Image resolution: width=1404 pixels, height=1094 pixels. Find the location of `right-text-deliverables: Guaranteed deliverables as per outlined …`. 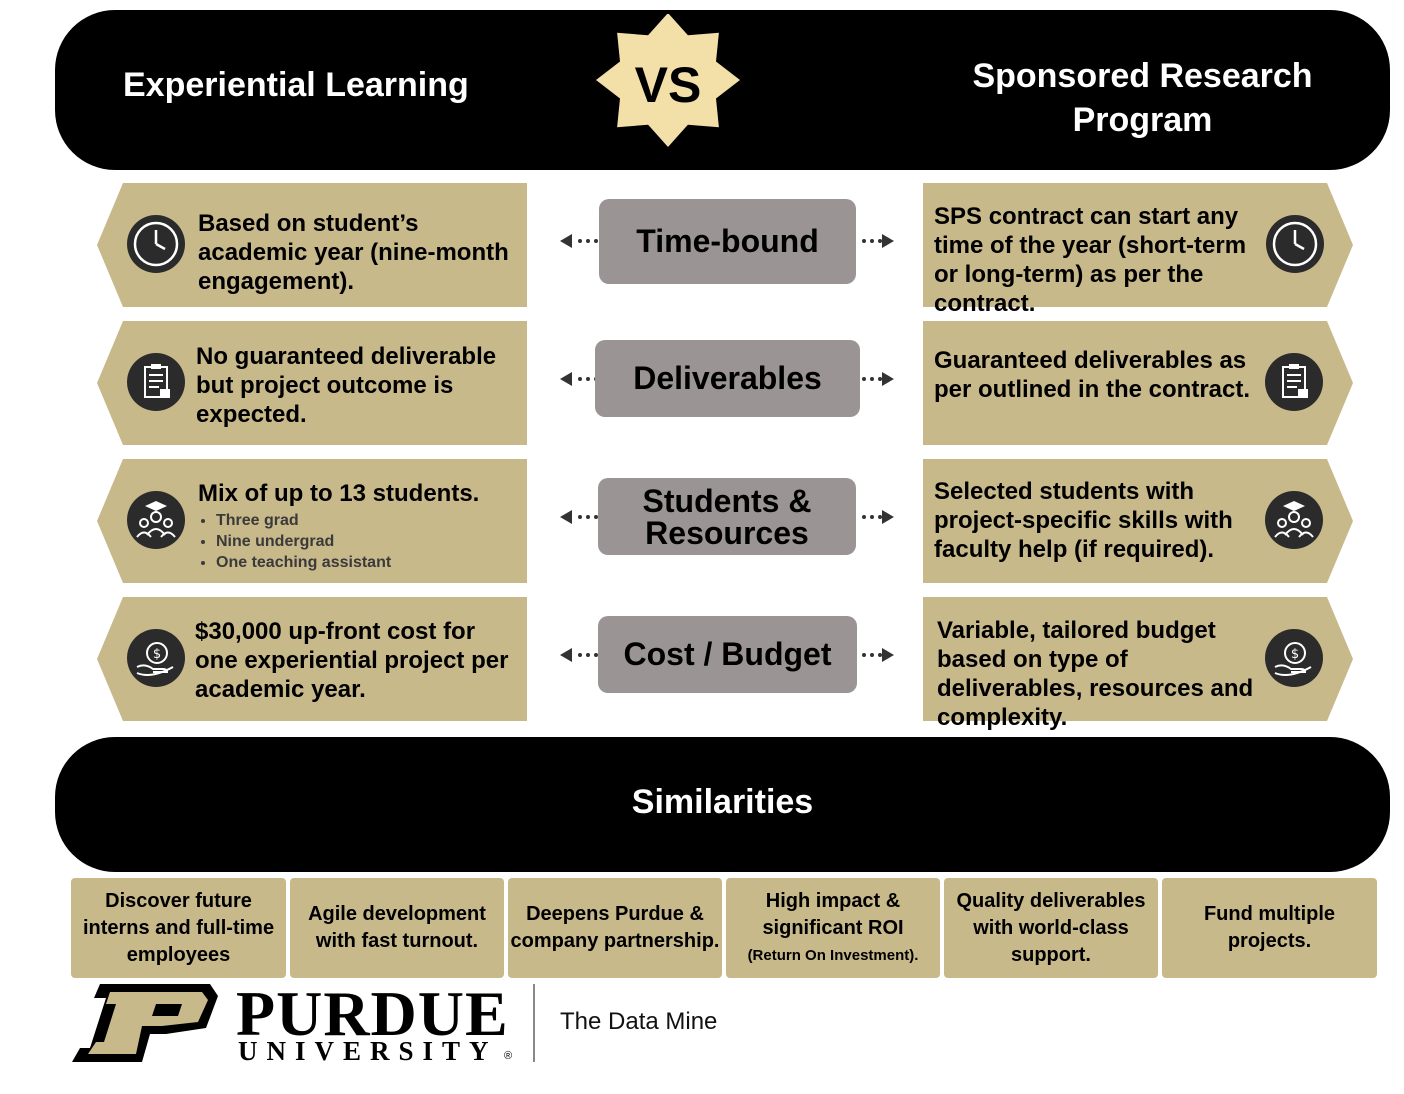

right-text-deliverables: Guaranteed deliverables as per outlined … is located at coordinates (1094, 375).